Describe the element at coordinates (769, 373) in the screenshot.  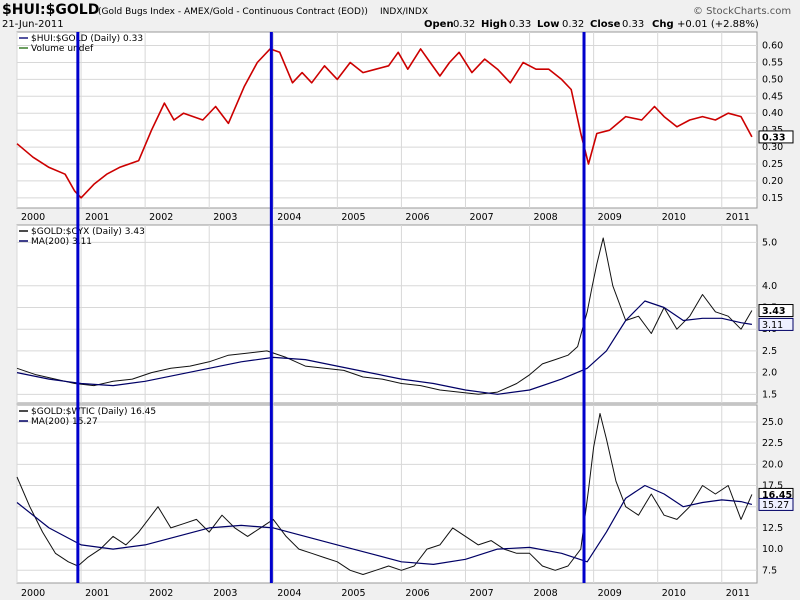
I see `y-tick-label: 2.0` at that location.